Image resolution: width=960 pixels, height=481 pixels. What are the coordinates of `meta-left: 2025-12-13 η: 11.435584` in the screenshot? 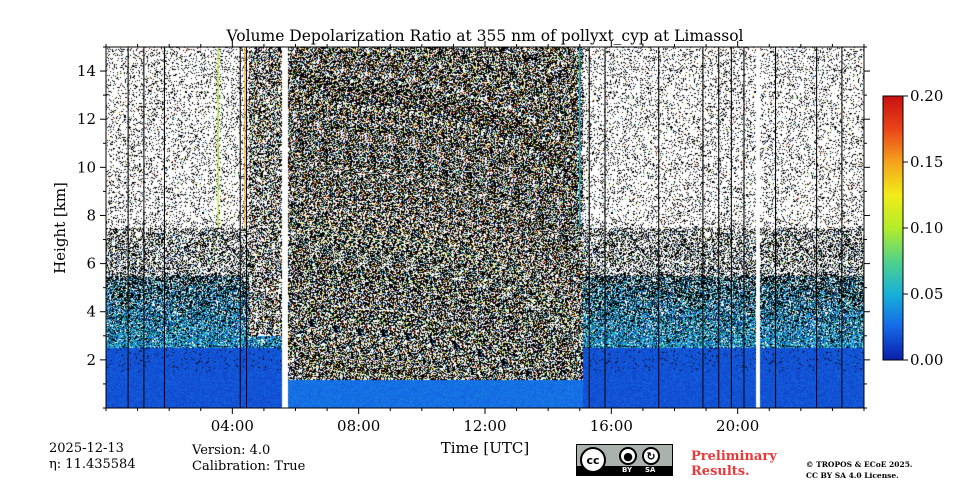 It's located at (92, 457).